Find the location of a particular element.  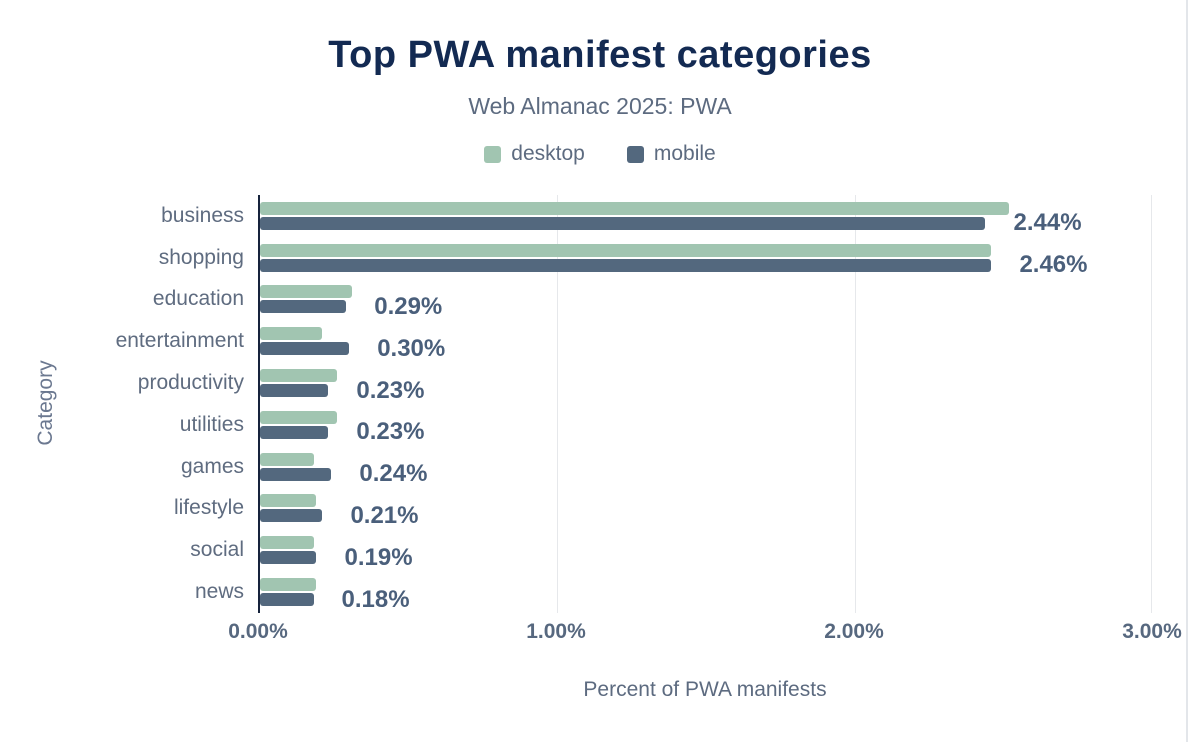

bar-desktop-entertainment is located at coordinates (291, 334).